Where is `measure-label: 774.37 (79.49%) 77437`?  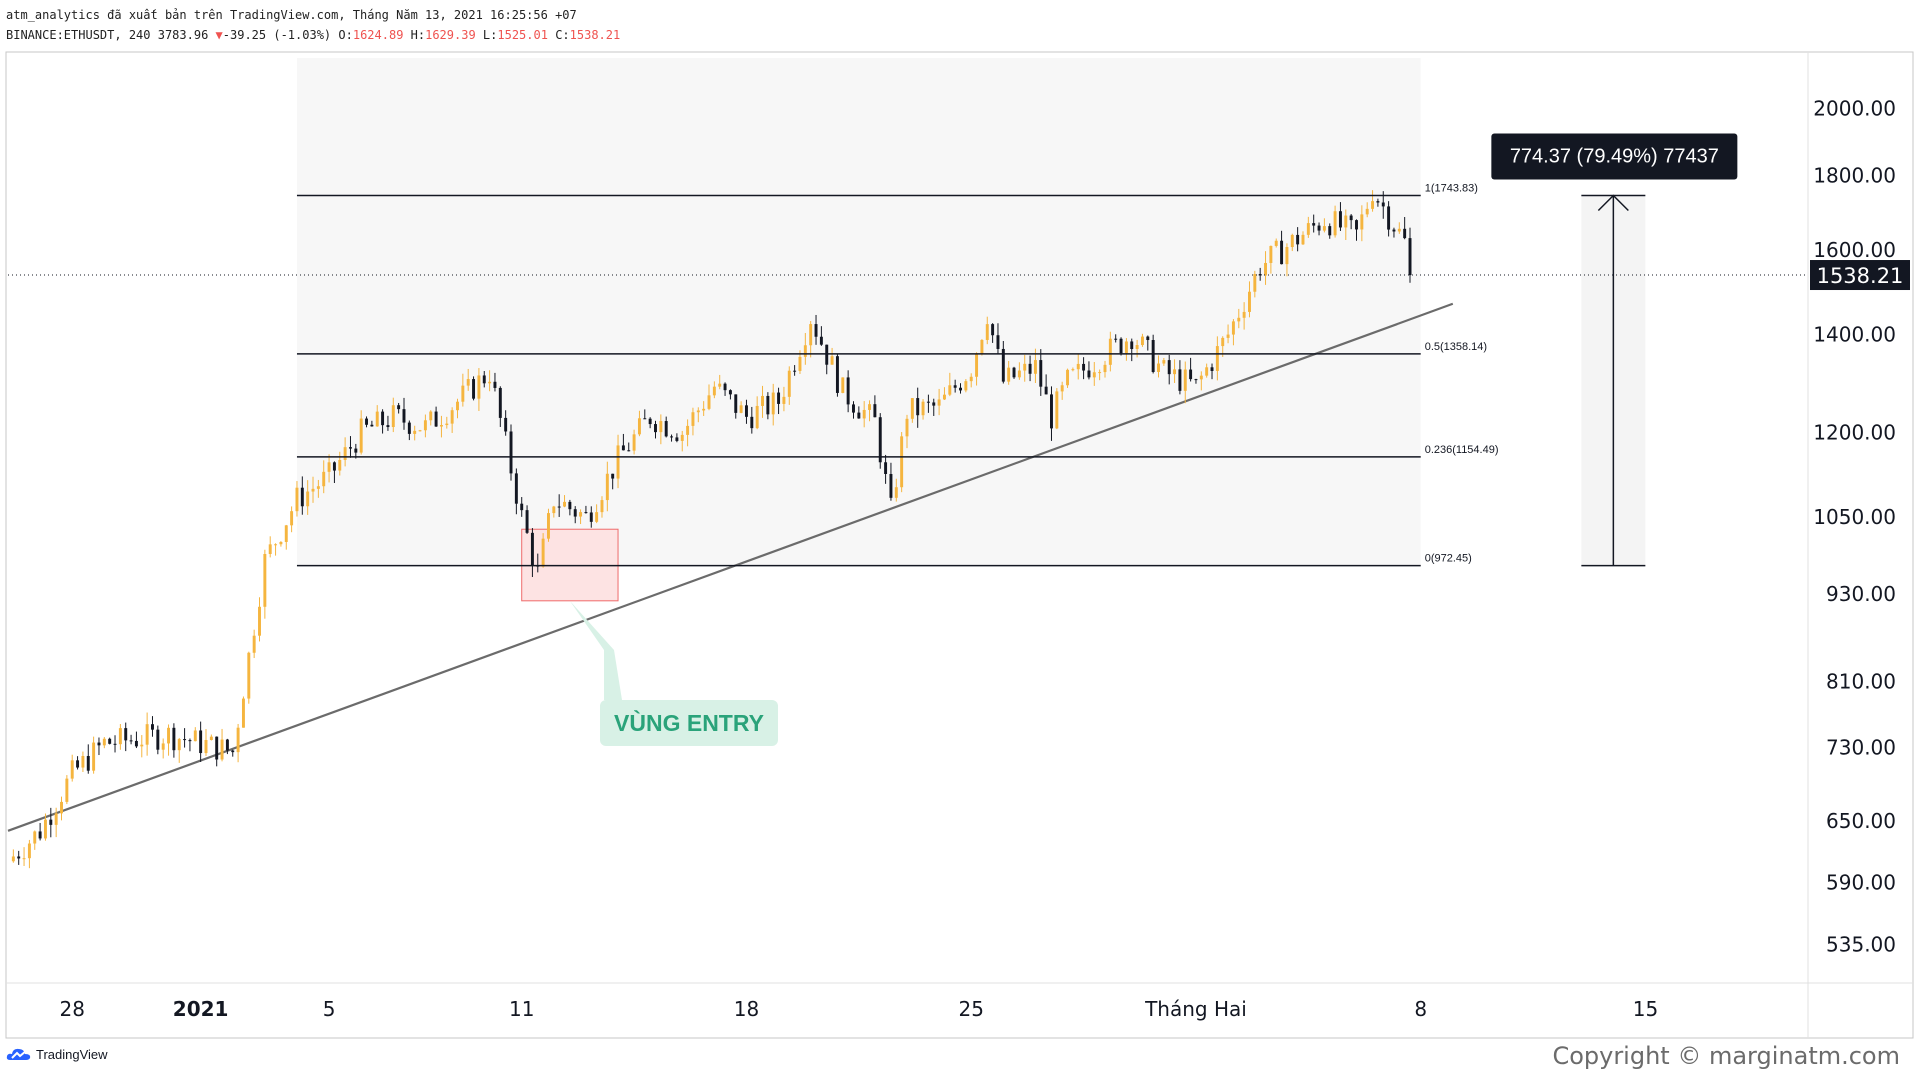 measure-label: 774.37 (79.49%) 77437 is located at coordinates (1614, 156).